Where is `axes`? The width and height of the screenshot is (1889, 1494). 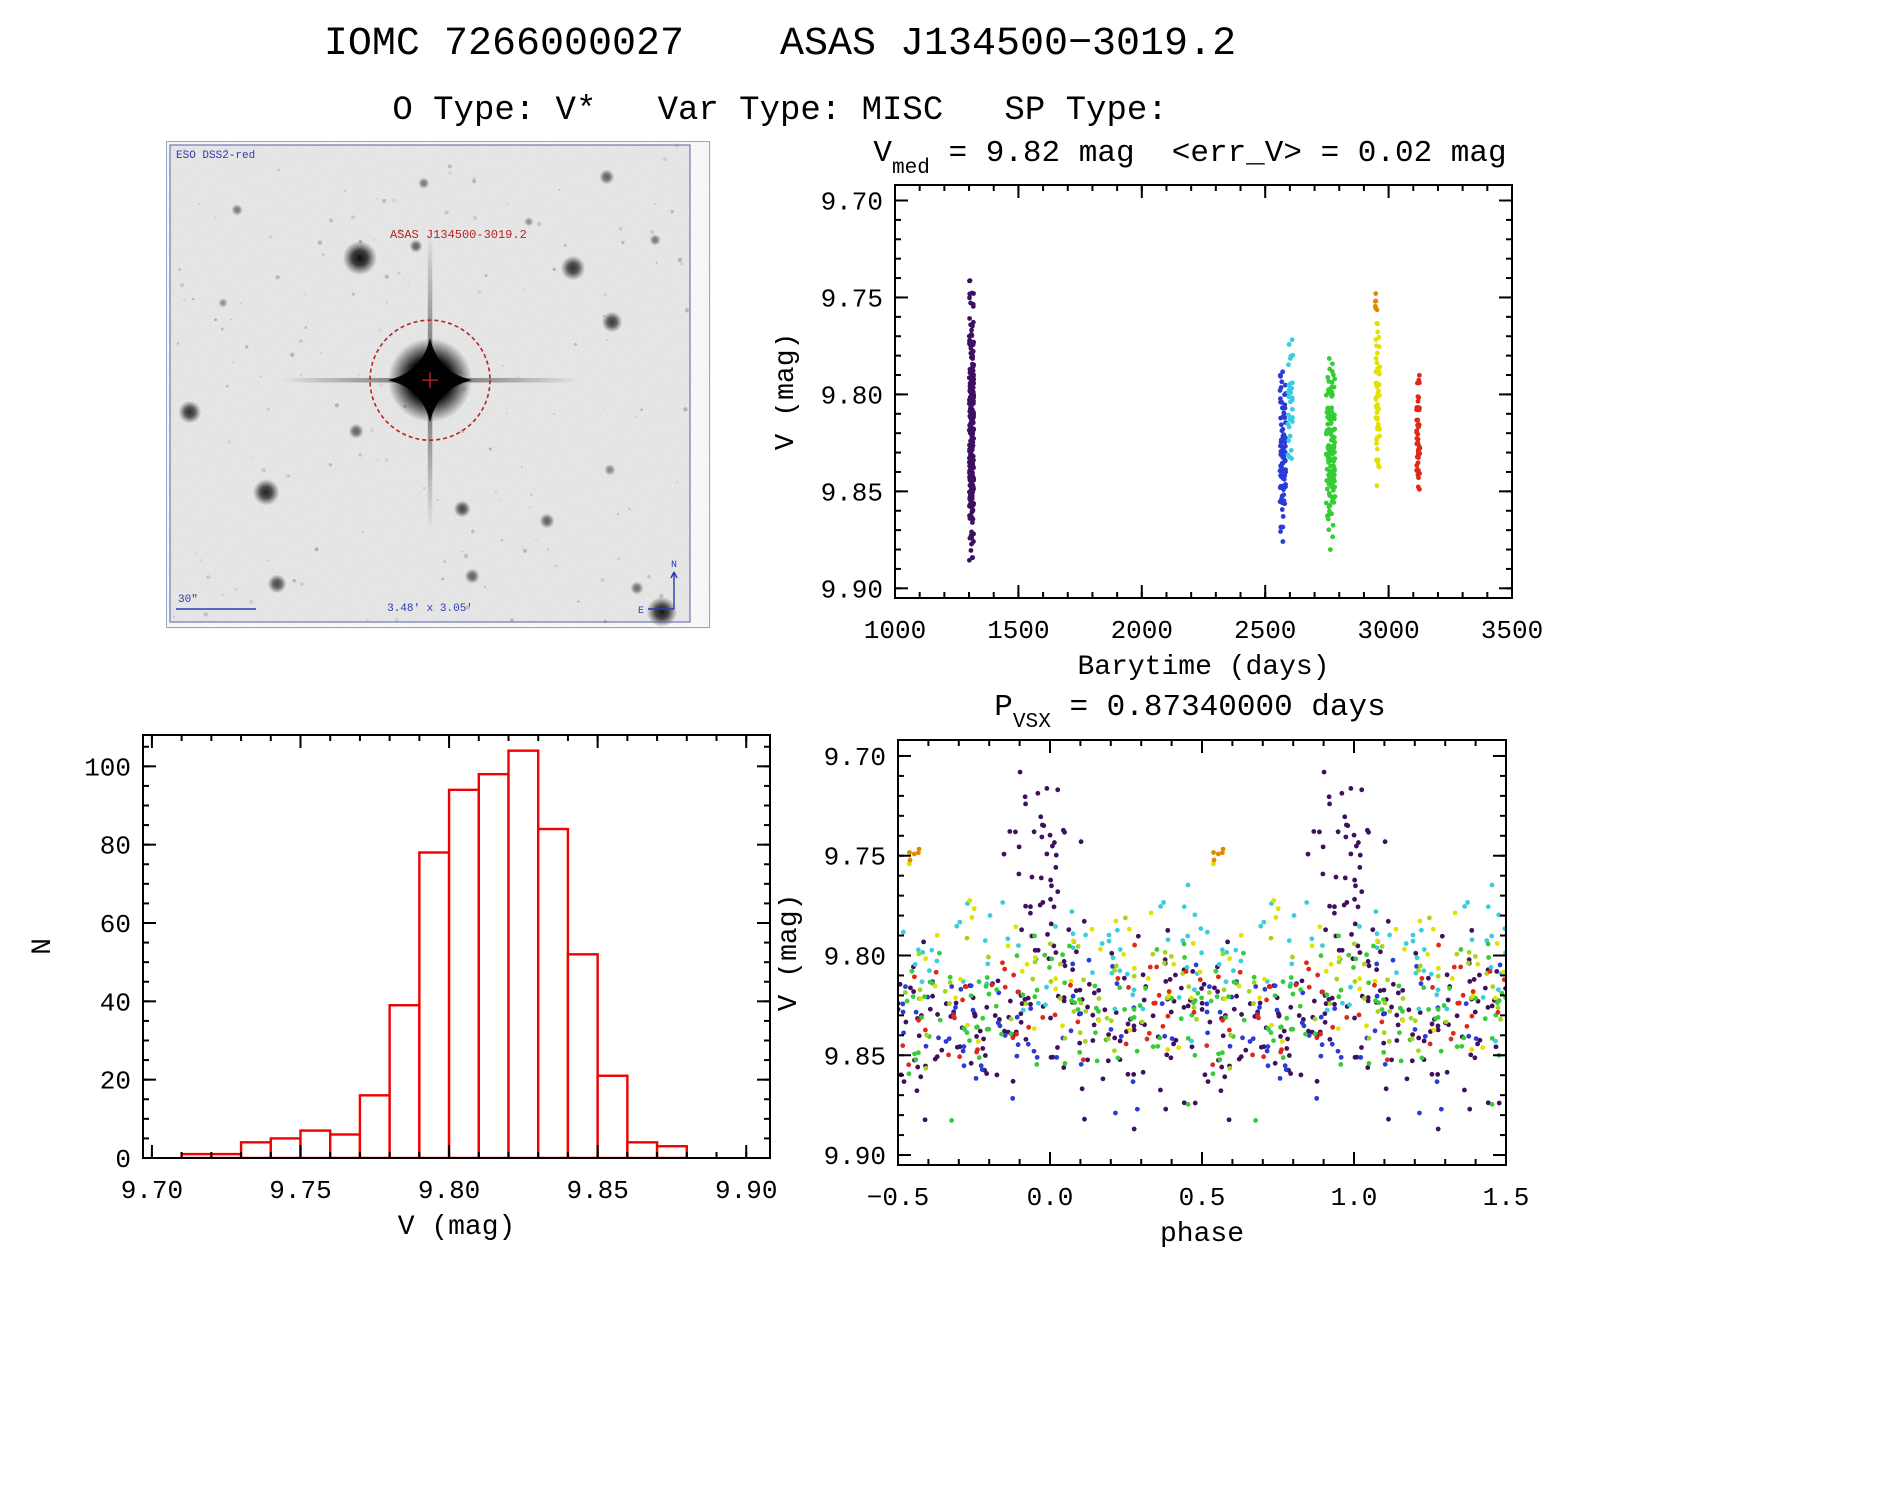 axes is located at coordinates (1203, 391).